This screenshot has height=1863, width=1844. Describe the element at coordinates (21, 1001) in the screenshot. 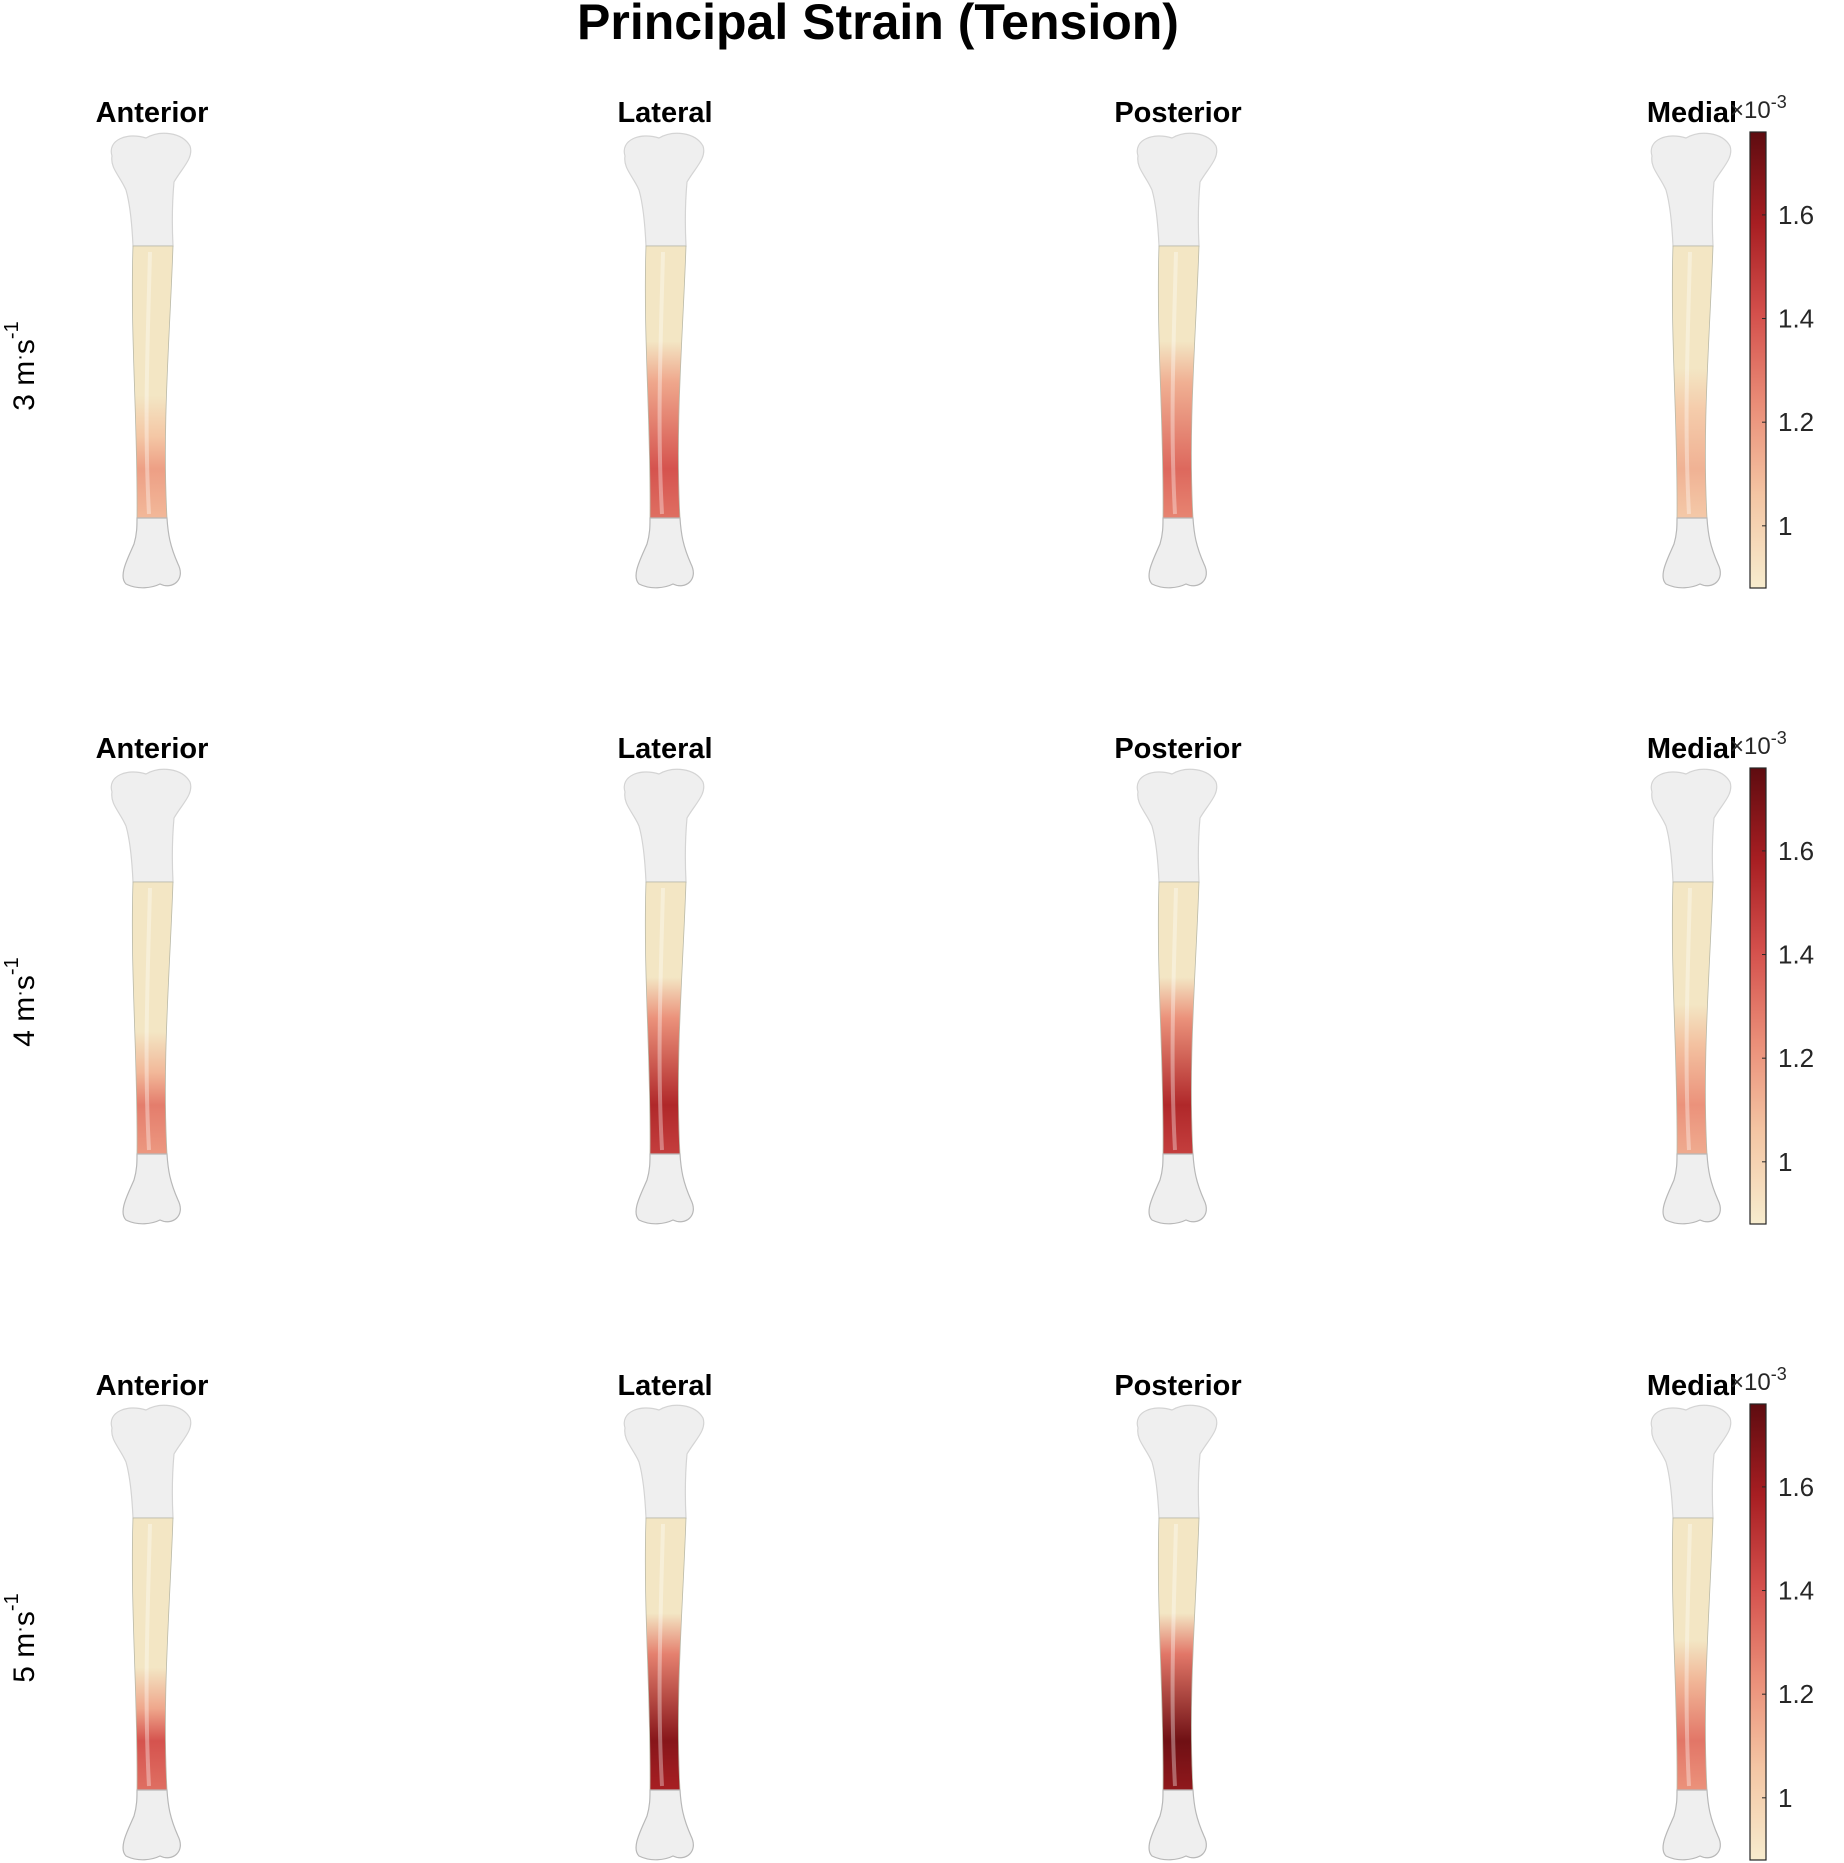

I see `row-speed-label: 4 m·s-1` at that location.